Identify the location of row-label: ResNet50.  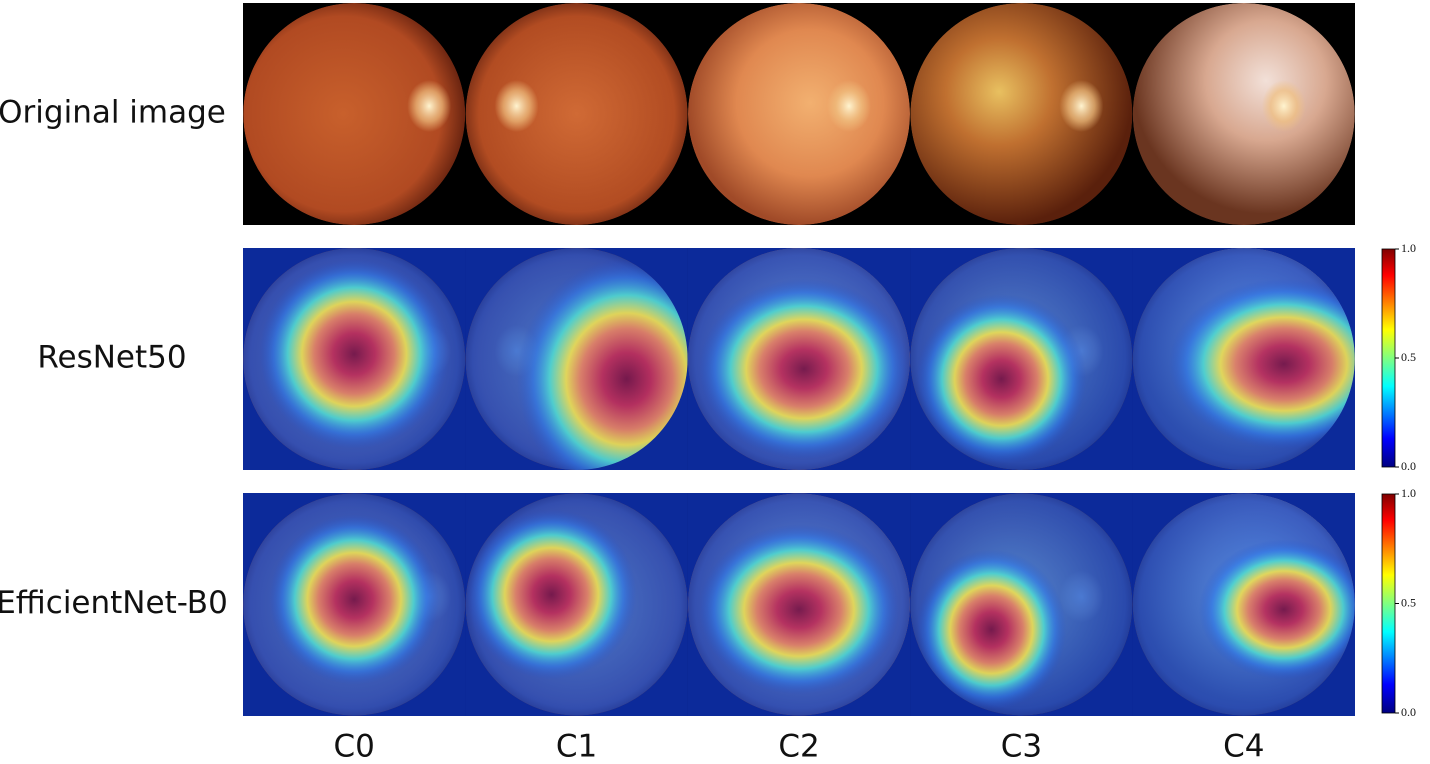
(111, 358).